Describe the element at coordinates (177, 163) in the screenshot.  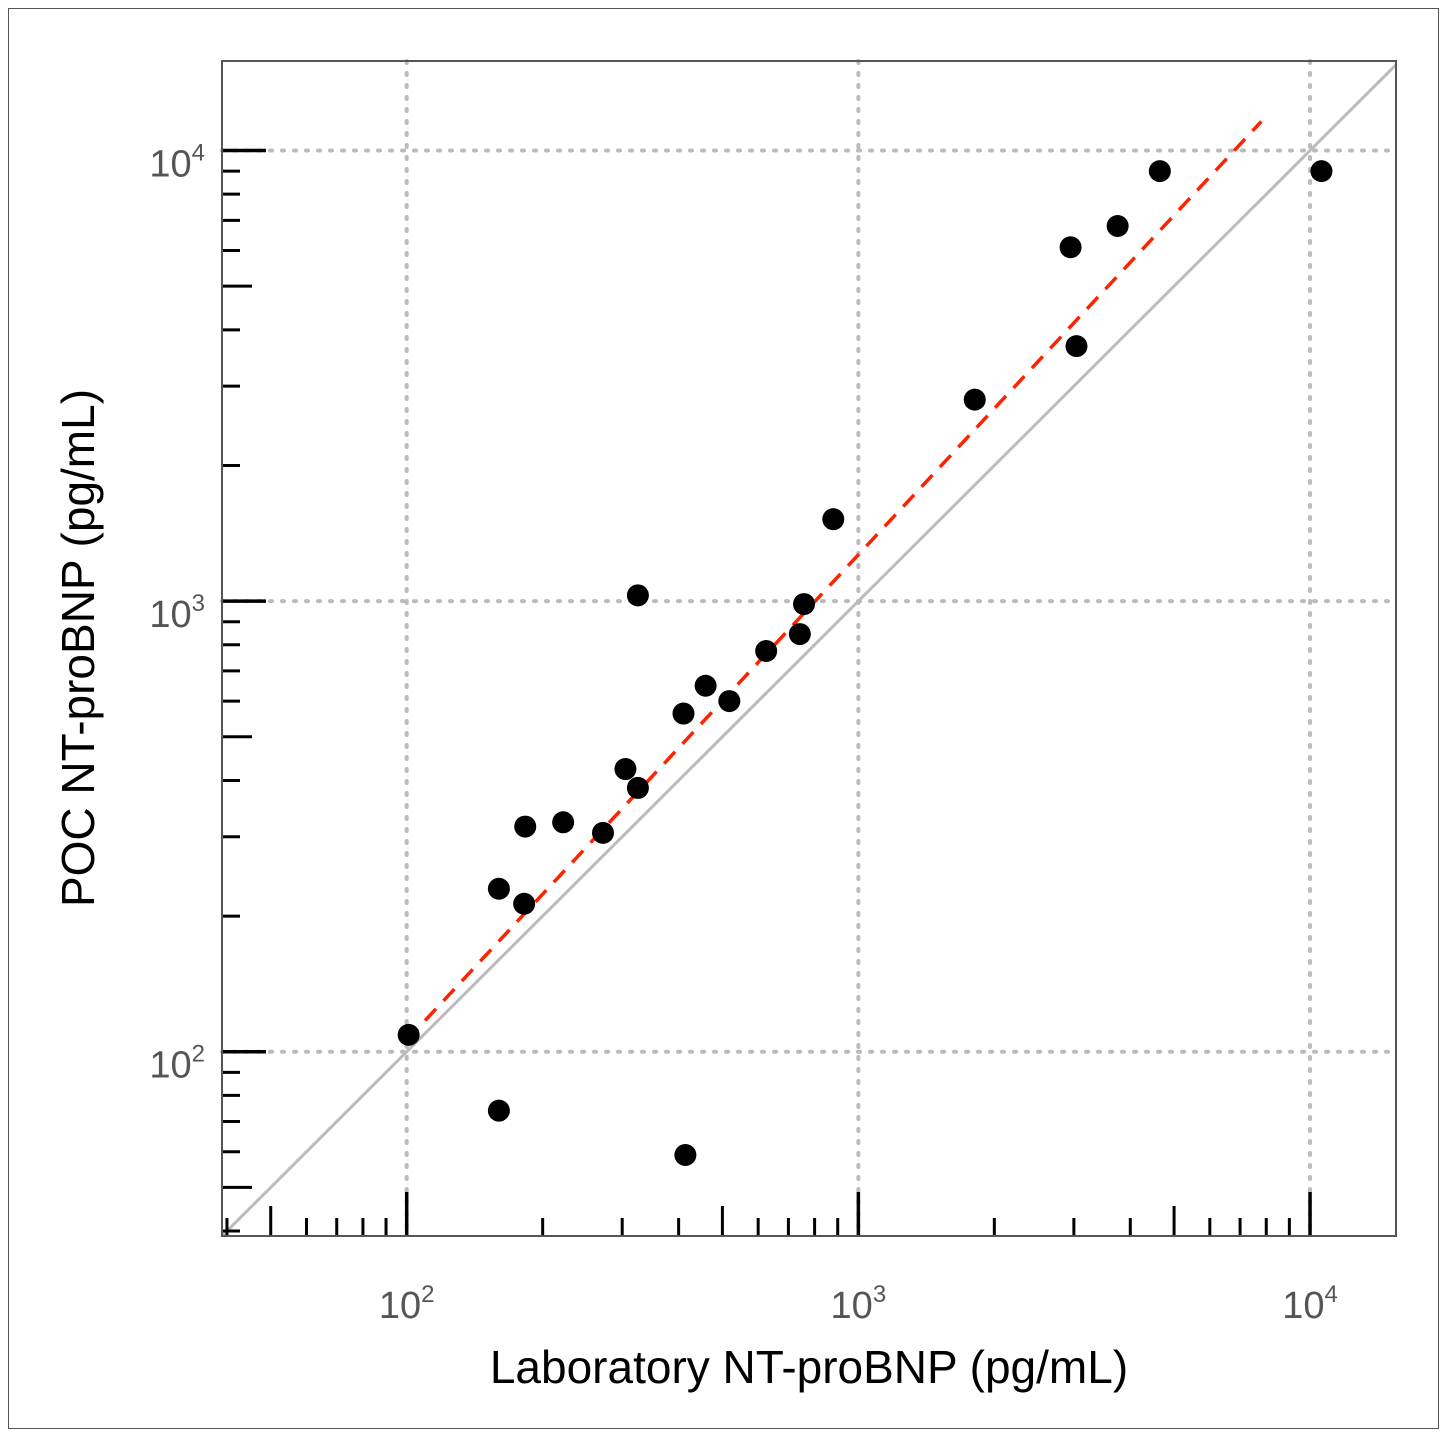
I see `y-tick-label: 10⁴` at that location.